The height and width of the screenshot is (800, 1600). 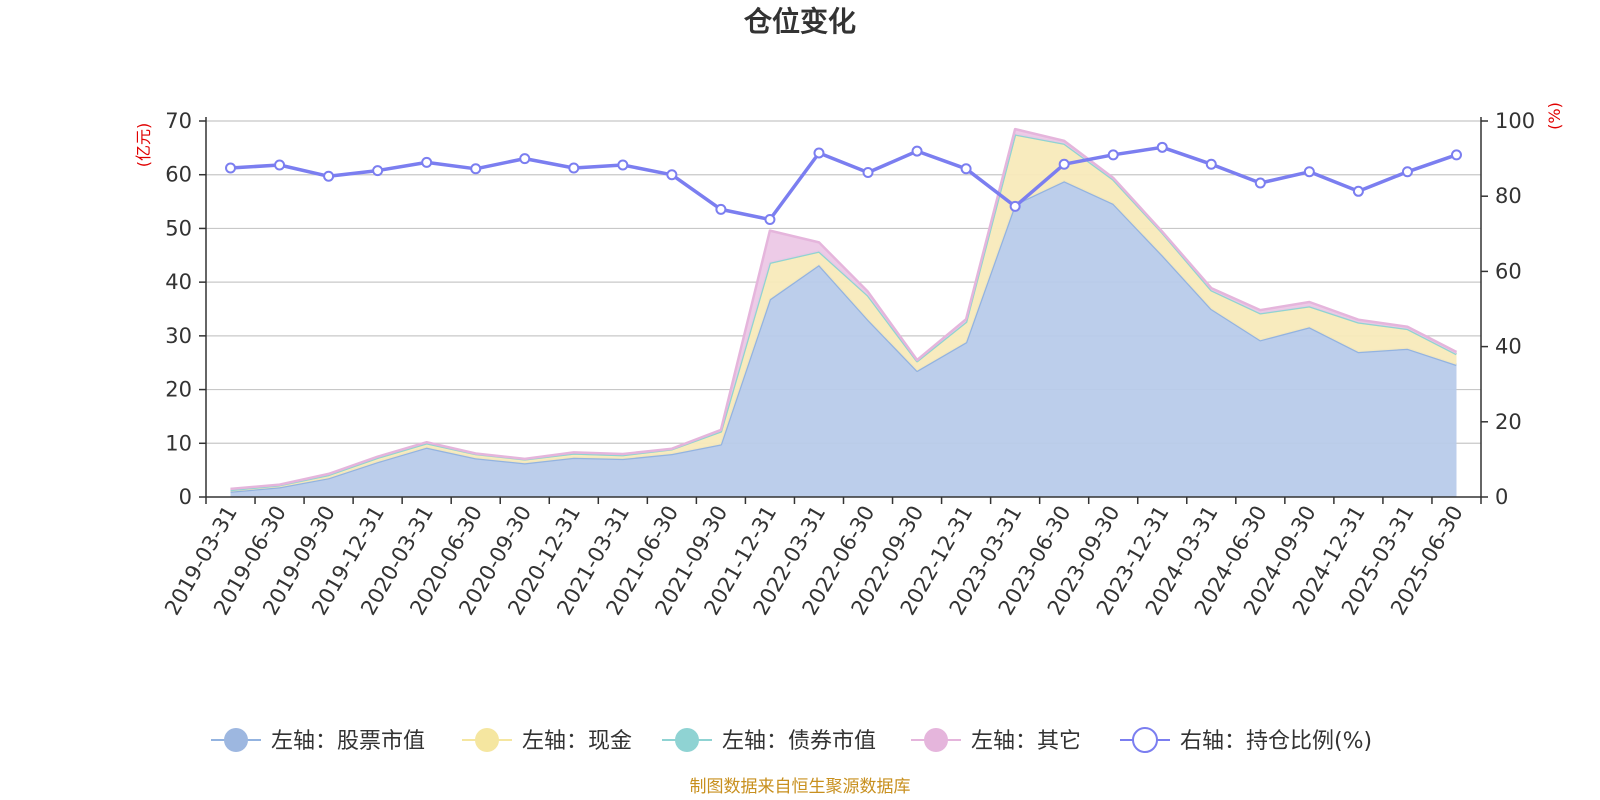 I want to click on legend-label: 左轴：股票市值, so click(x=348, y=741).